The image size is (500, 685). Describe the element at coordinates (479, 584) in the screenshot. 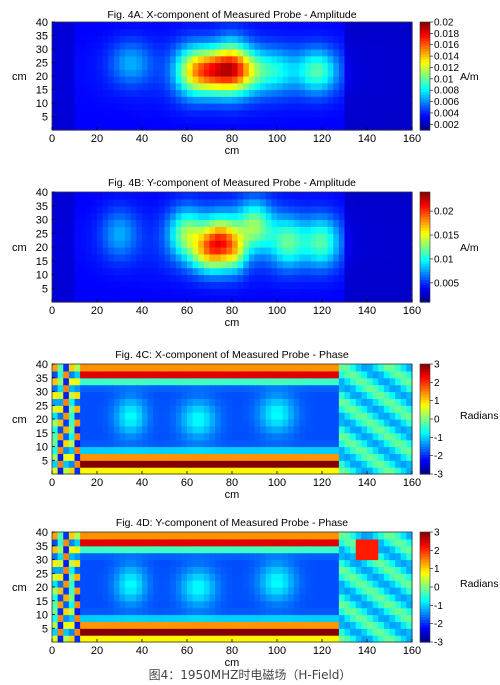

I see `colorbar-label: Radians` at that location.